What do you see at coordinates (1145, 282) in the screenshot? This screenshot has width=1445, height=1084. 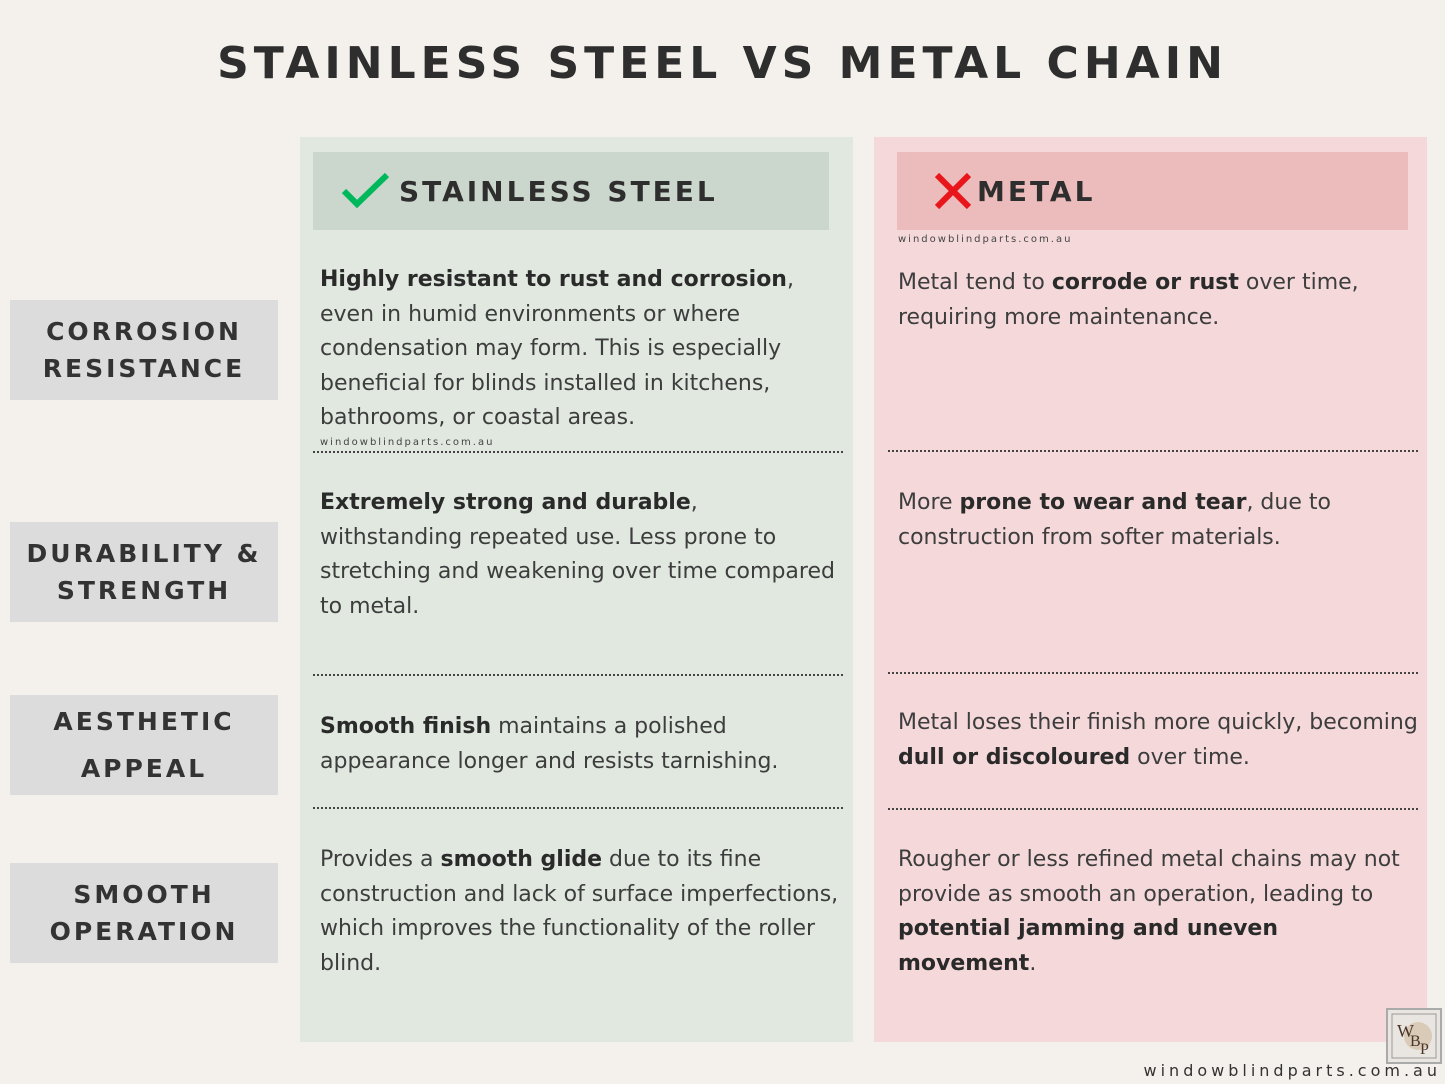 I see `bold-text: corrode or rust` at bounding box center [1145, 282].